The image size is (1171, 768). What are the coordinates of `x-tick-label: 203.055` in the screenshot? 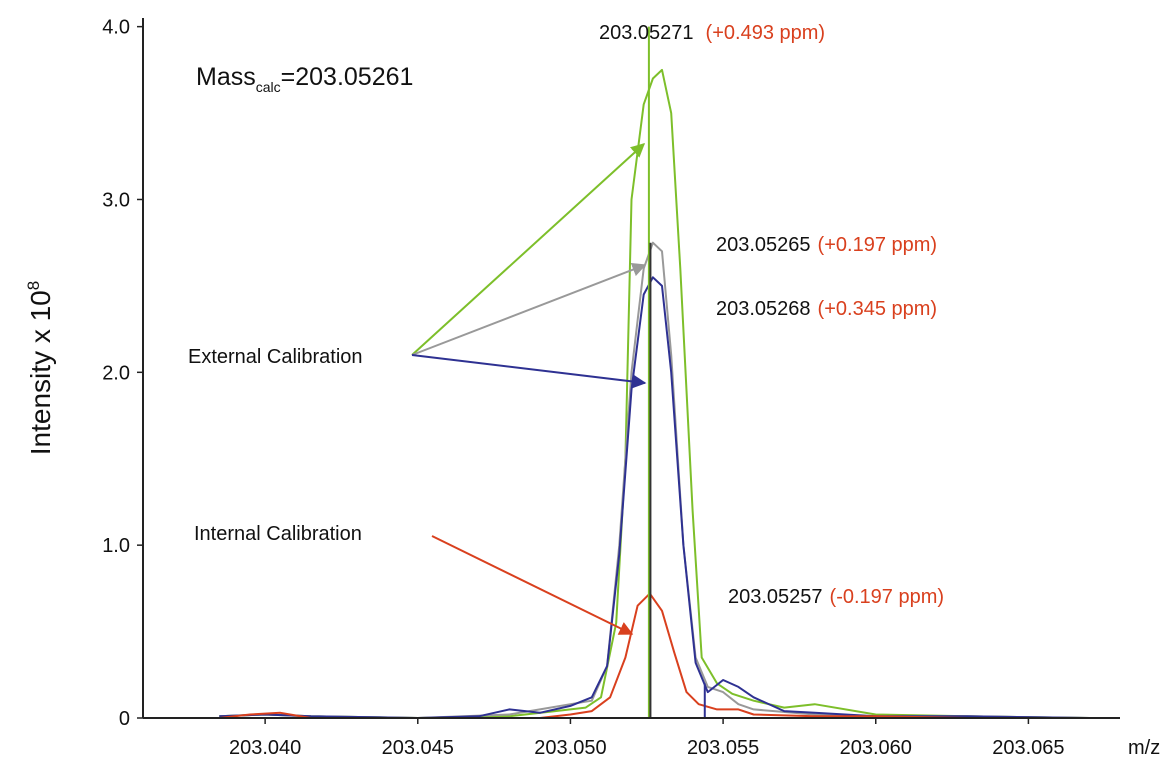 It's located at (723, 748).